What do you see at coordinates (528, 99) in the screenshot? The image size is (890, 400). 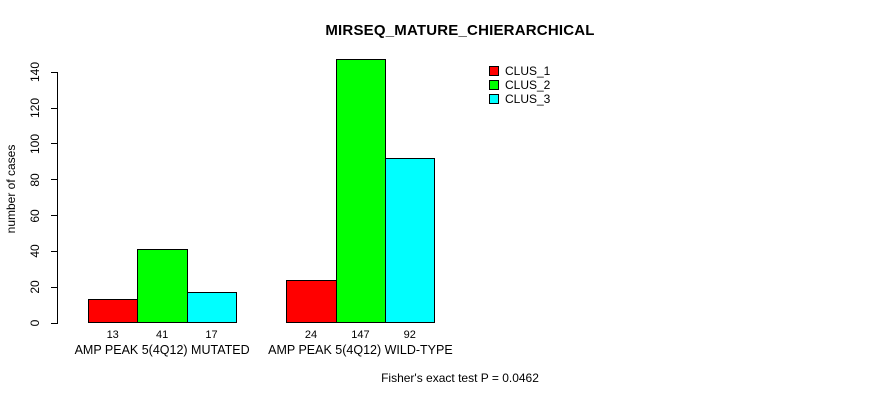 I see `legend-label-clus_3: CLUS_3` at bounding box center [528, 99].